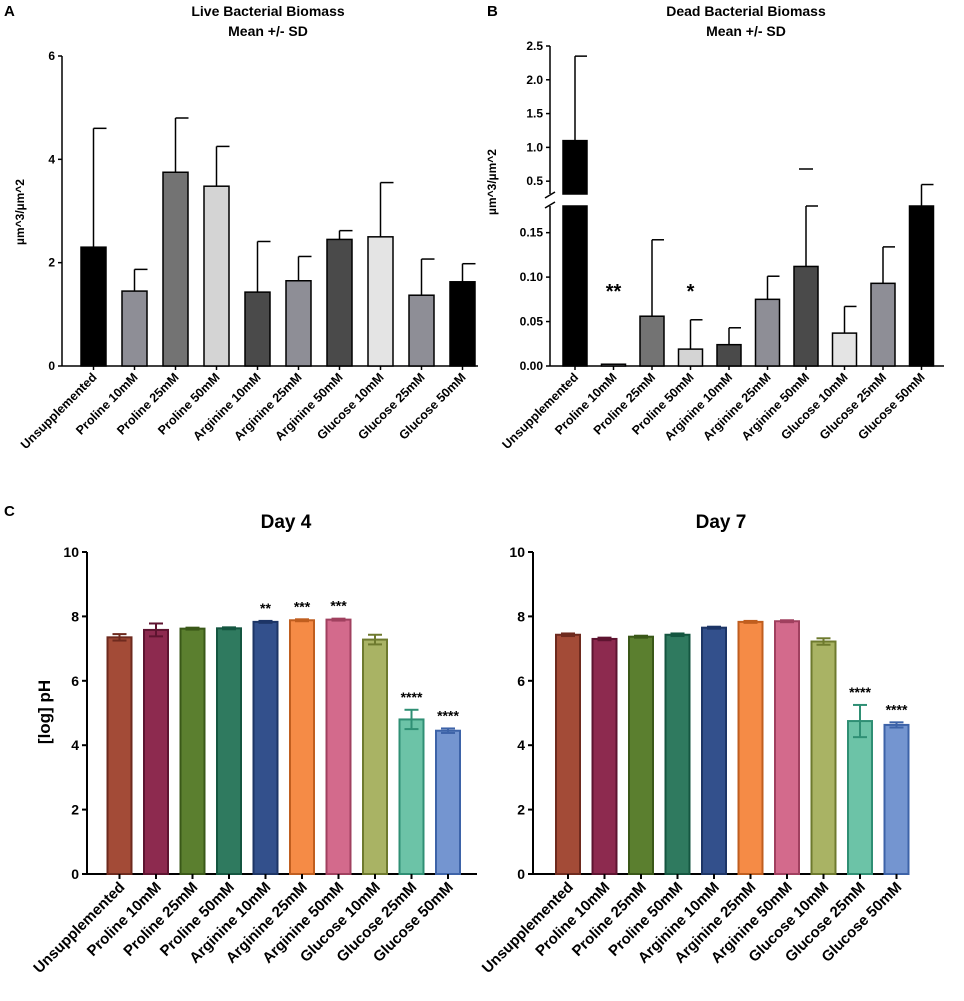  Describe the element at coordinates (59, 411) in the screenshot. I see `x-tick-label: Unsupplemented` at that location.